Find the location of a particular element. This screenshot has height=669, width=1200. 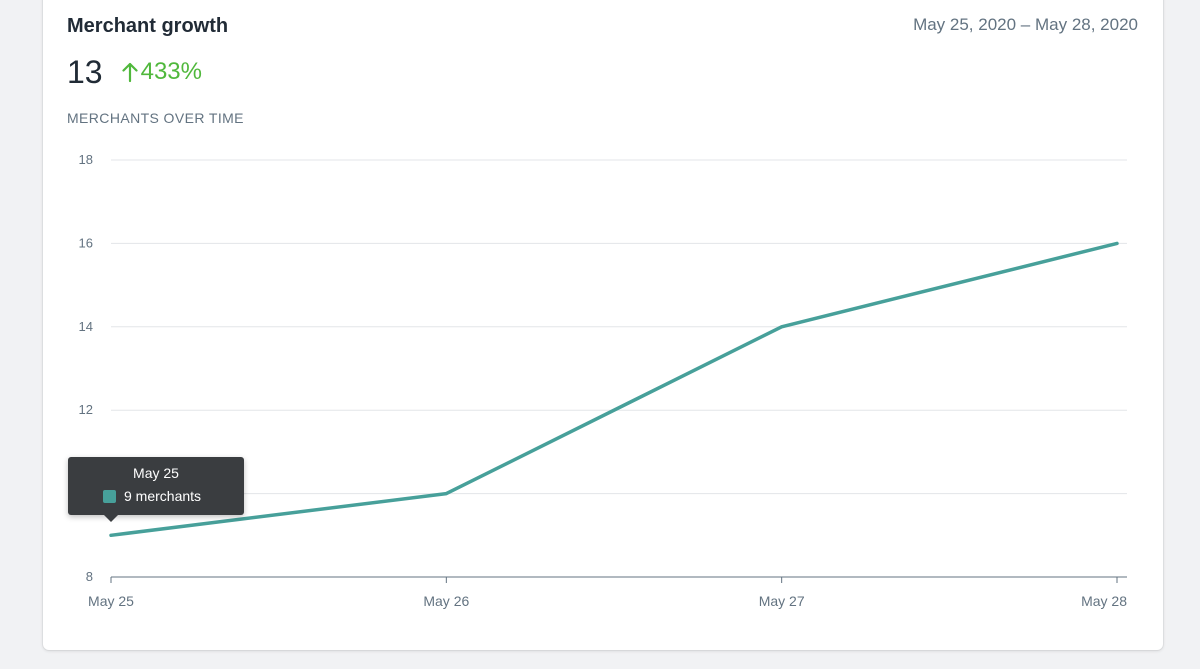

metric-change-label: 433% is located at coordinates (171, 71).